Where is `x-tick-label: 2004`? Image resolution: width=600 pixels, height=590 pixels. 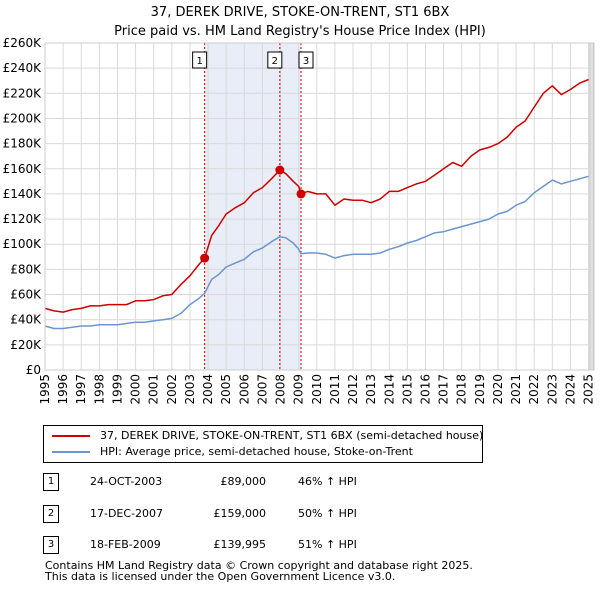
x-tick-label: 2004 is located at coordinates (208, 389).